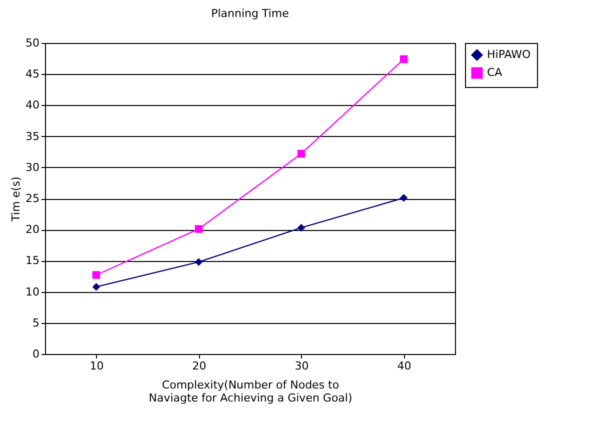 The height and width of the screenshot is (430, 592). Describe the element at coordinates (509, 54) in the screenshot. I see `legend-label: HiPAWO` at that location.